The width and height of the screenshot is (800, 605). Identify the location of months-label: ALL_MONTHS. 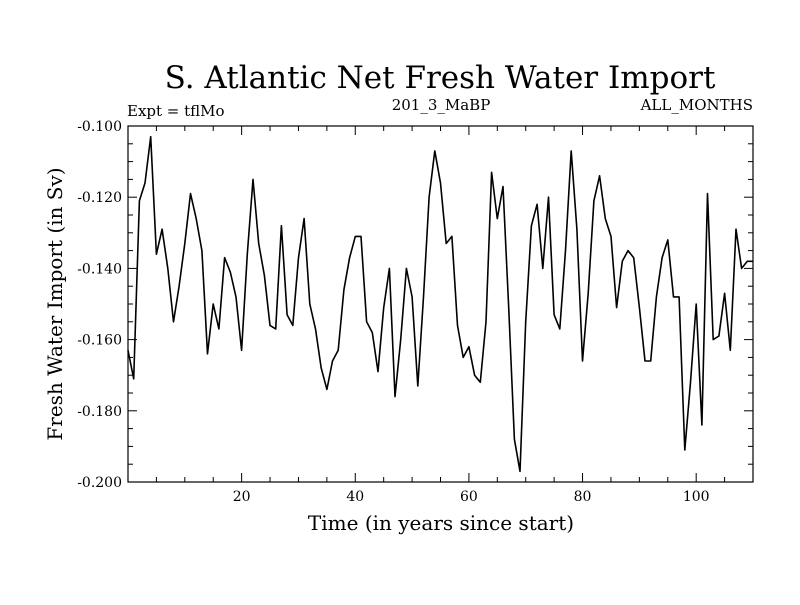
(696, 105).